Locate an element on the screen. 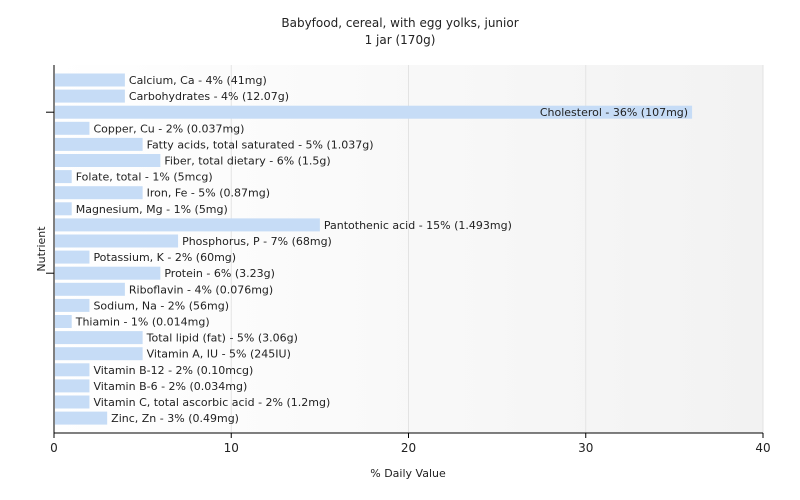  chart-title: Babyfood, cereal, with egg yolks, junior is located at coordinates (400, 23).